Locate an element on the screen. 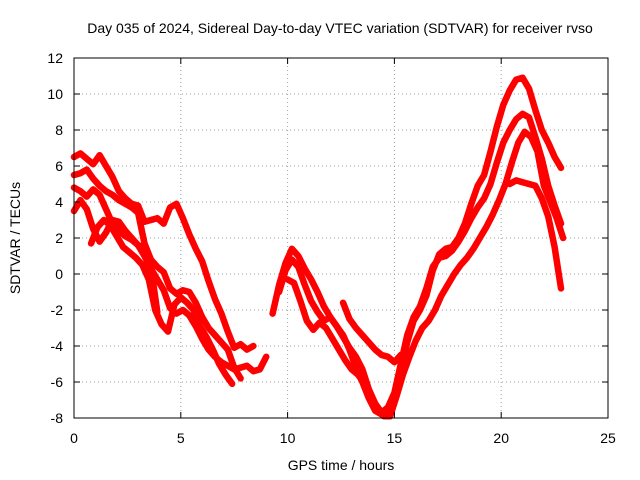 The width and height of the screenshot is (640, 480). x-tick-label: 0 is located at coordinates (74, 438).